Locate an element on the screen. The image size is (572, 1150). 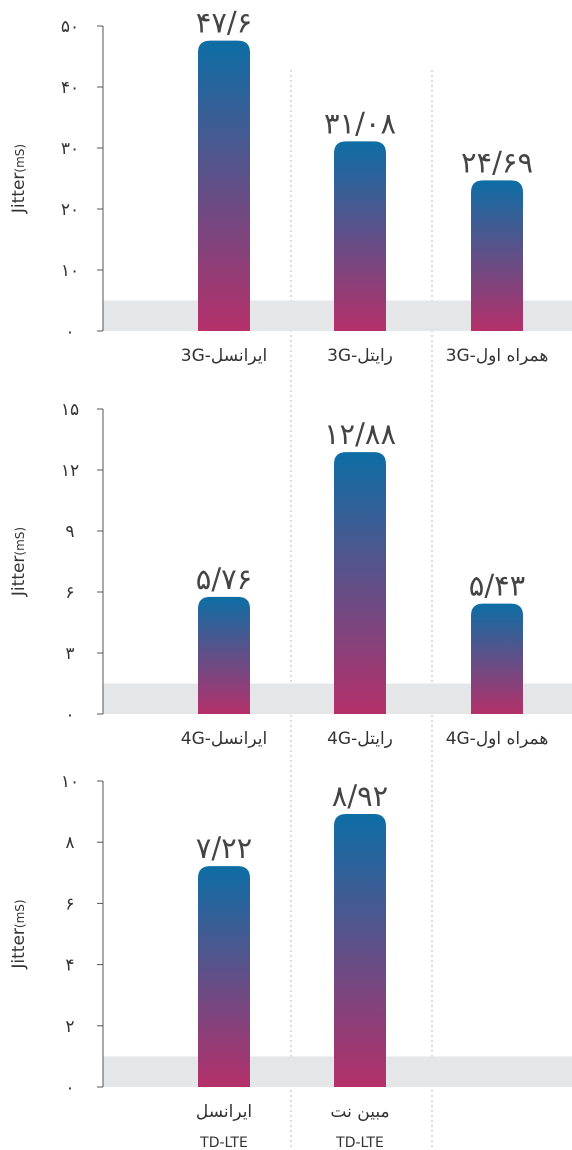
category-label-2: 3G-رایتل is located at coordinates (360, 356).